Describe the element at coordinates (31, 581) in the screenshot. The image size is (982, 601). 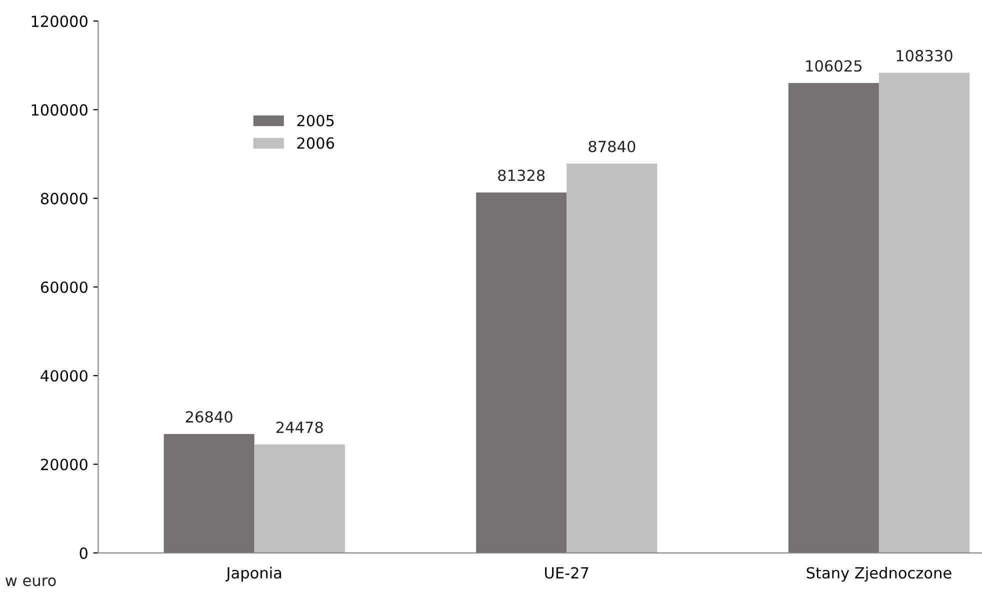
I see `text: w euro` at that location.